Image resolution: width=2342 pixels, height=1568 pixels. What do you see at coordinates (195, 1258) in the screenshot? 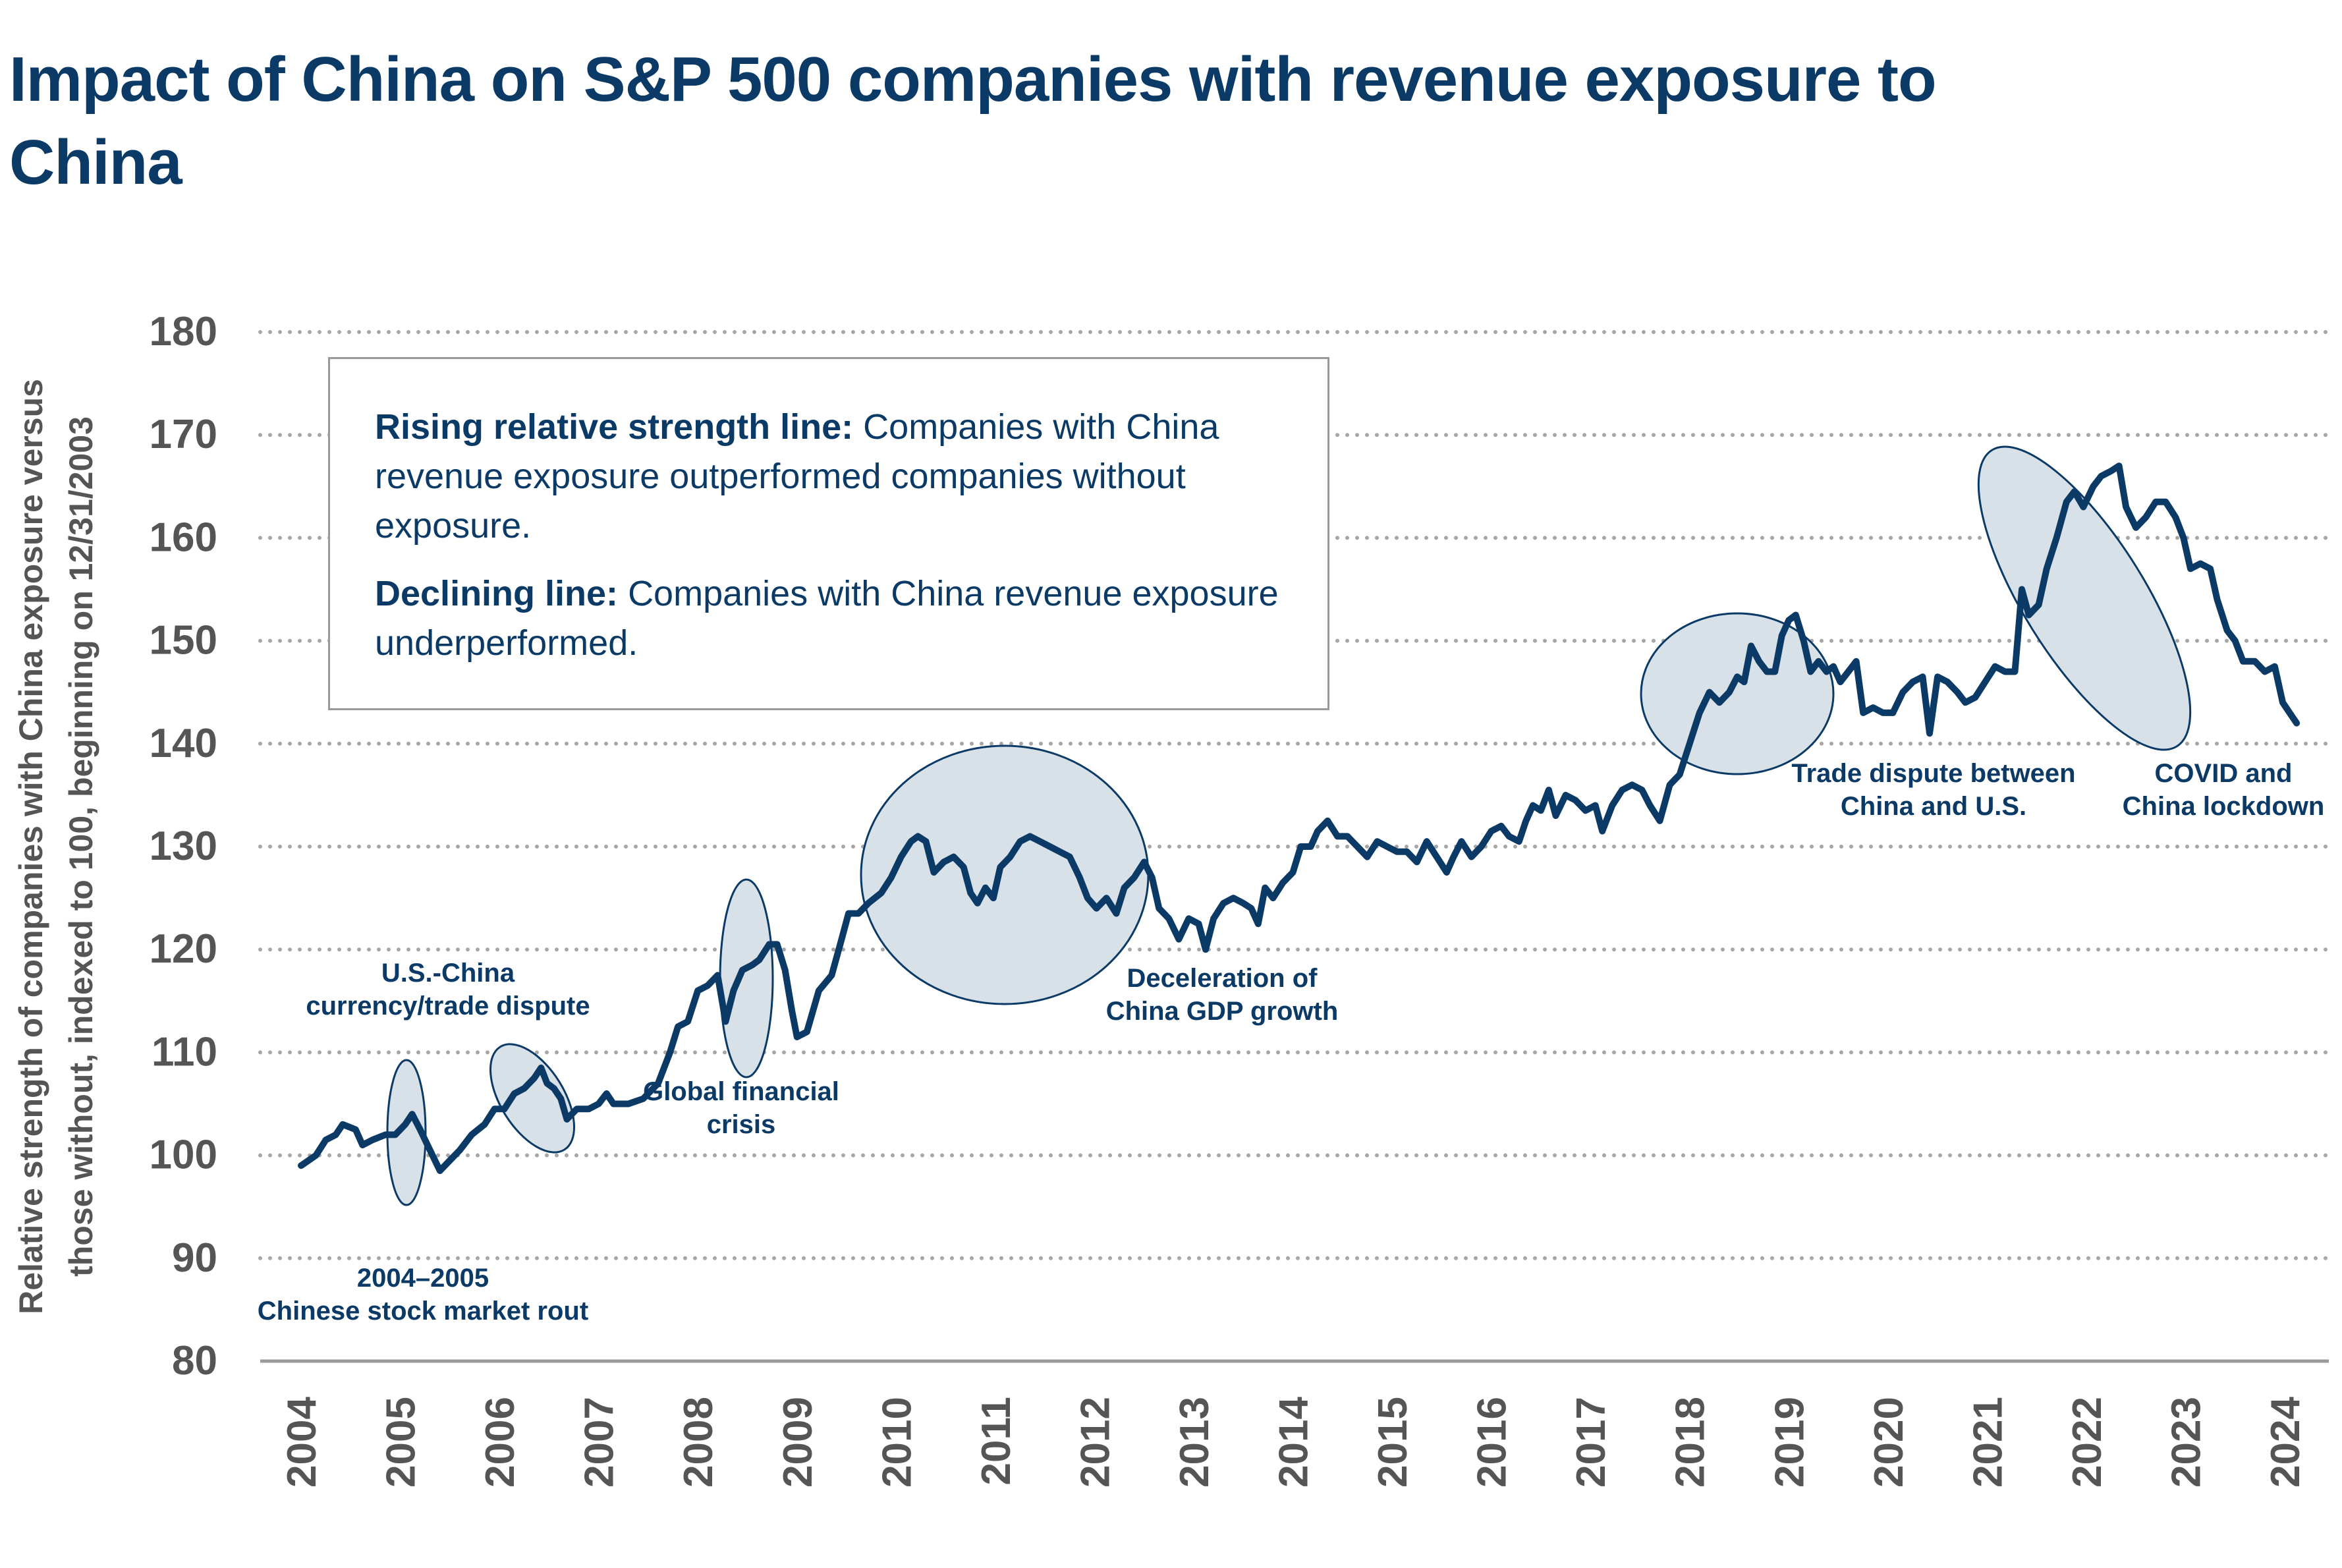
I see `y-tick-label: 90` at bounding box center [195, 1258].